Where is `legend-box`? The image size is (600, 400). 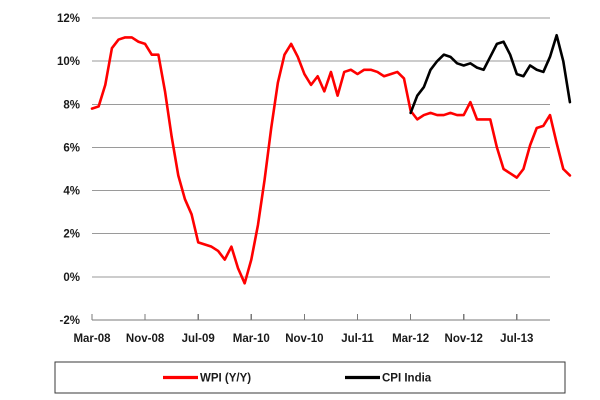
legend-box is located at coordinates (310, 377).